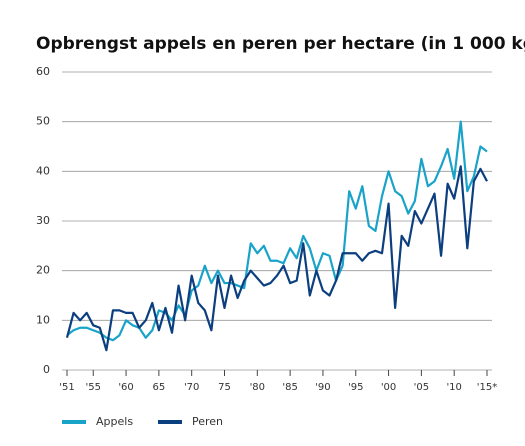 Image resolution: width=525 pixels, height=446 pixels. I want to click on legend-label: Appels, so click(114, 421).